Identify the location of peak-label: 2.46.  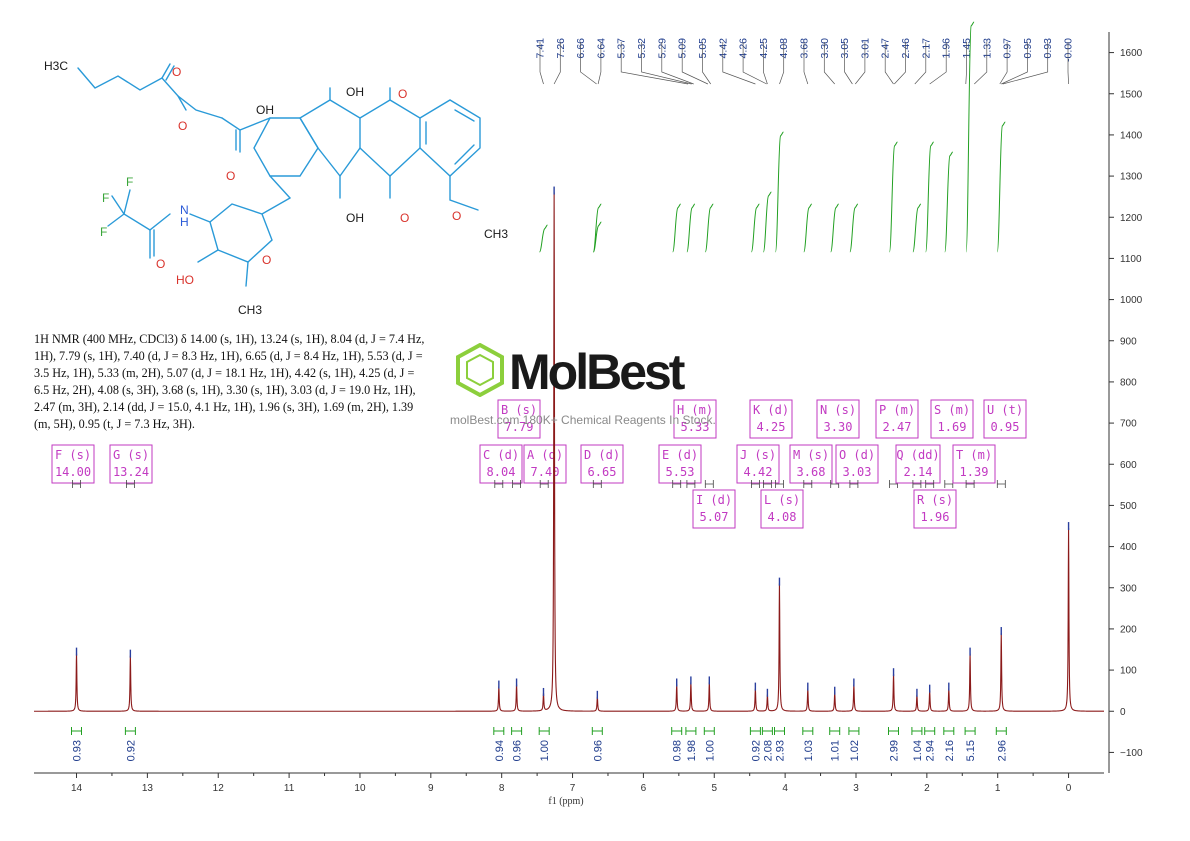
(906, 48).